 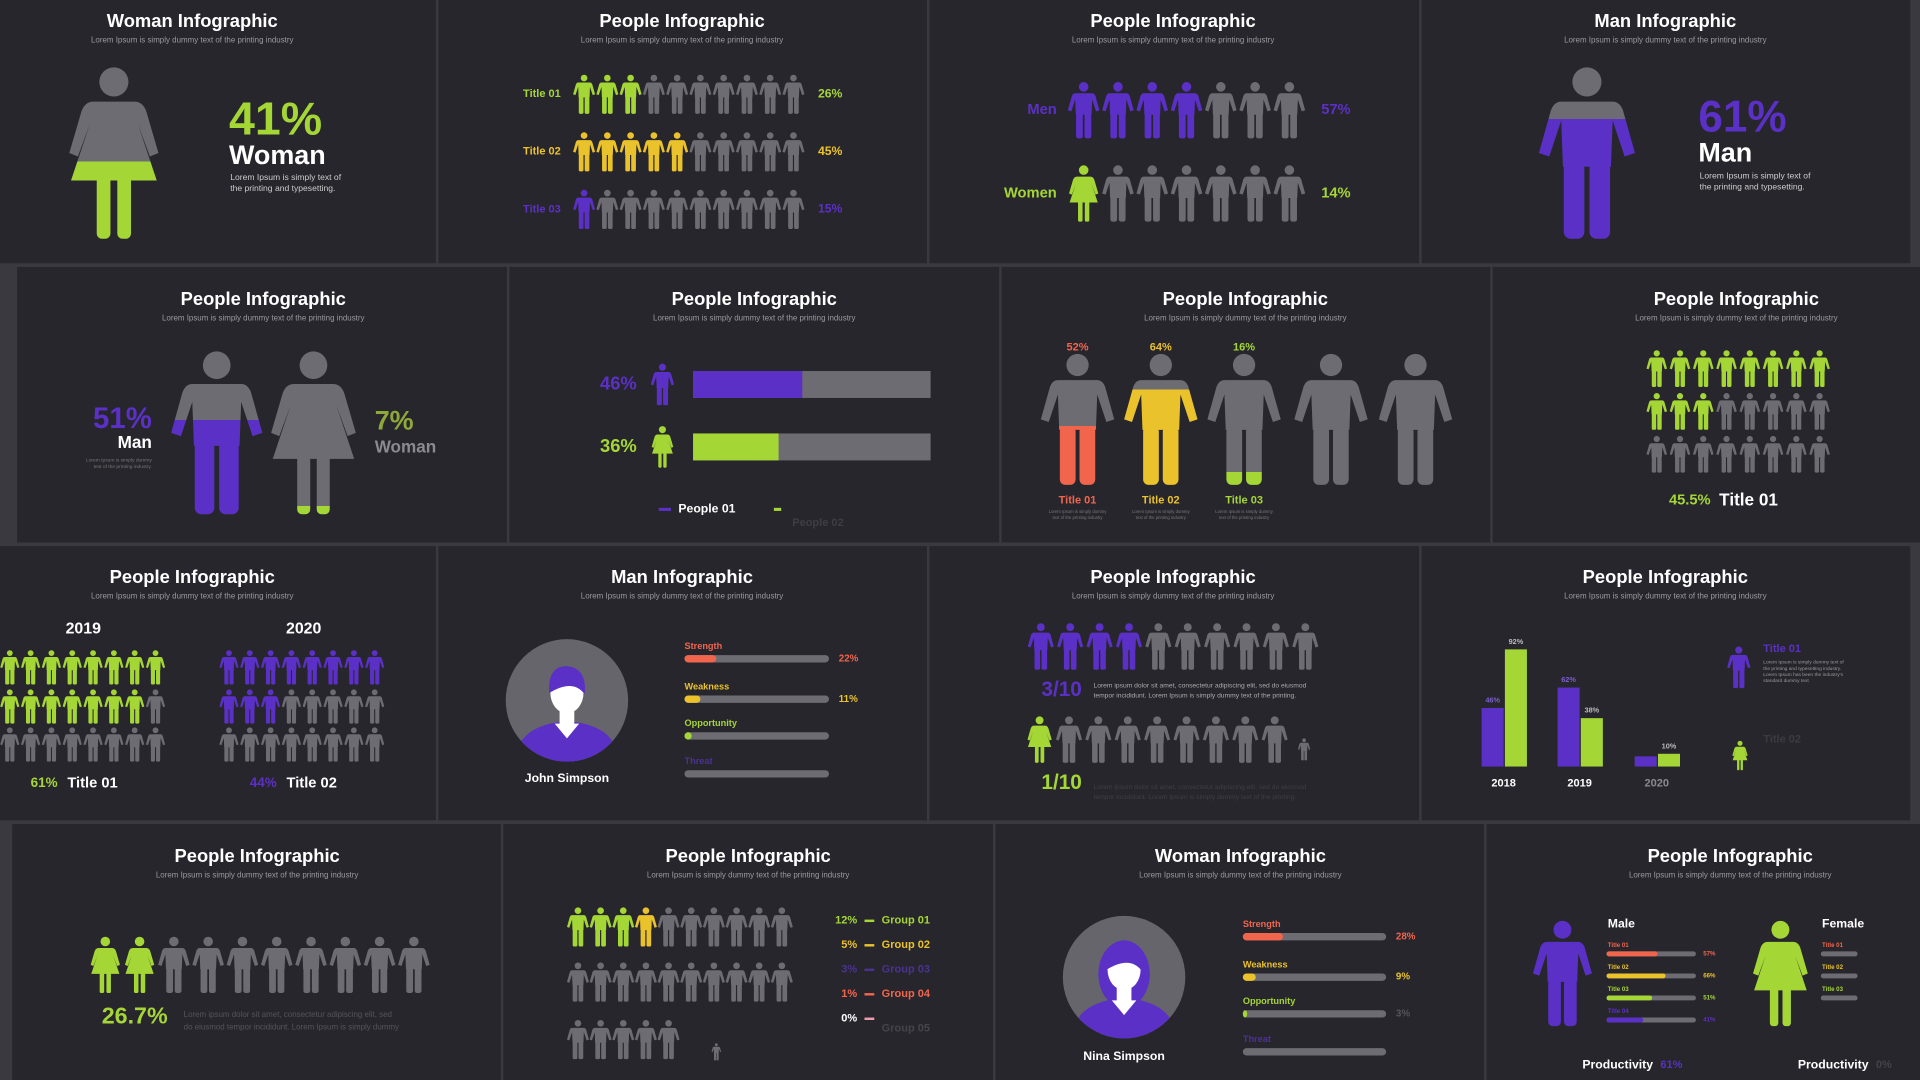 I want to click on body-text: text of the printing industry., so click(x=123, y=467).